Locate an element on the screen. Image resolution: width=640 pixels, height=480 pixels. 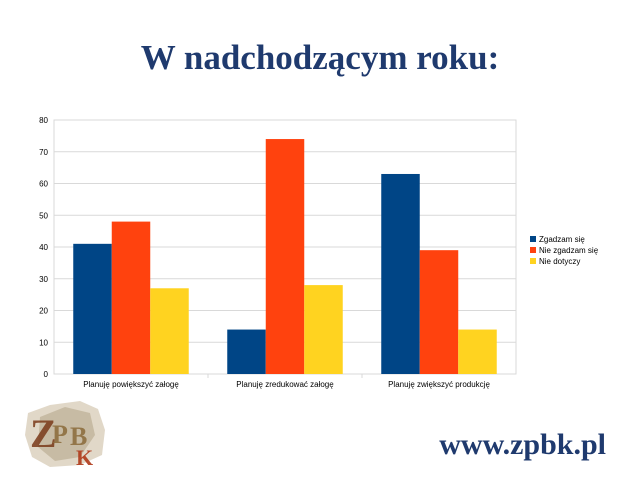
svg-text: Z is located at coordinates (43, 433).